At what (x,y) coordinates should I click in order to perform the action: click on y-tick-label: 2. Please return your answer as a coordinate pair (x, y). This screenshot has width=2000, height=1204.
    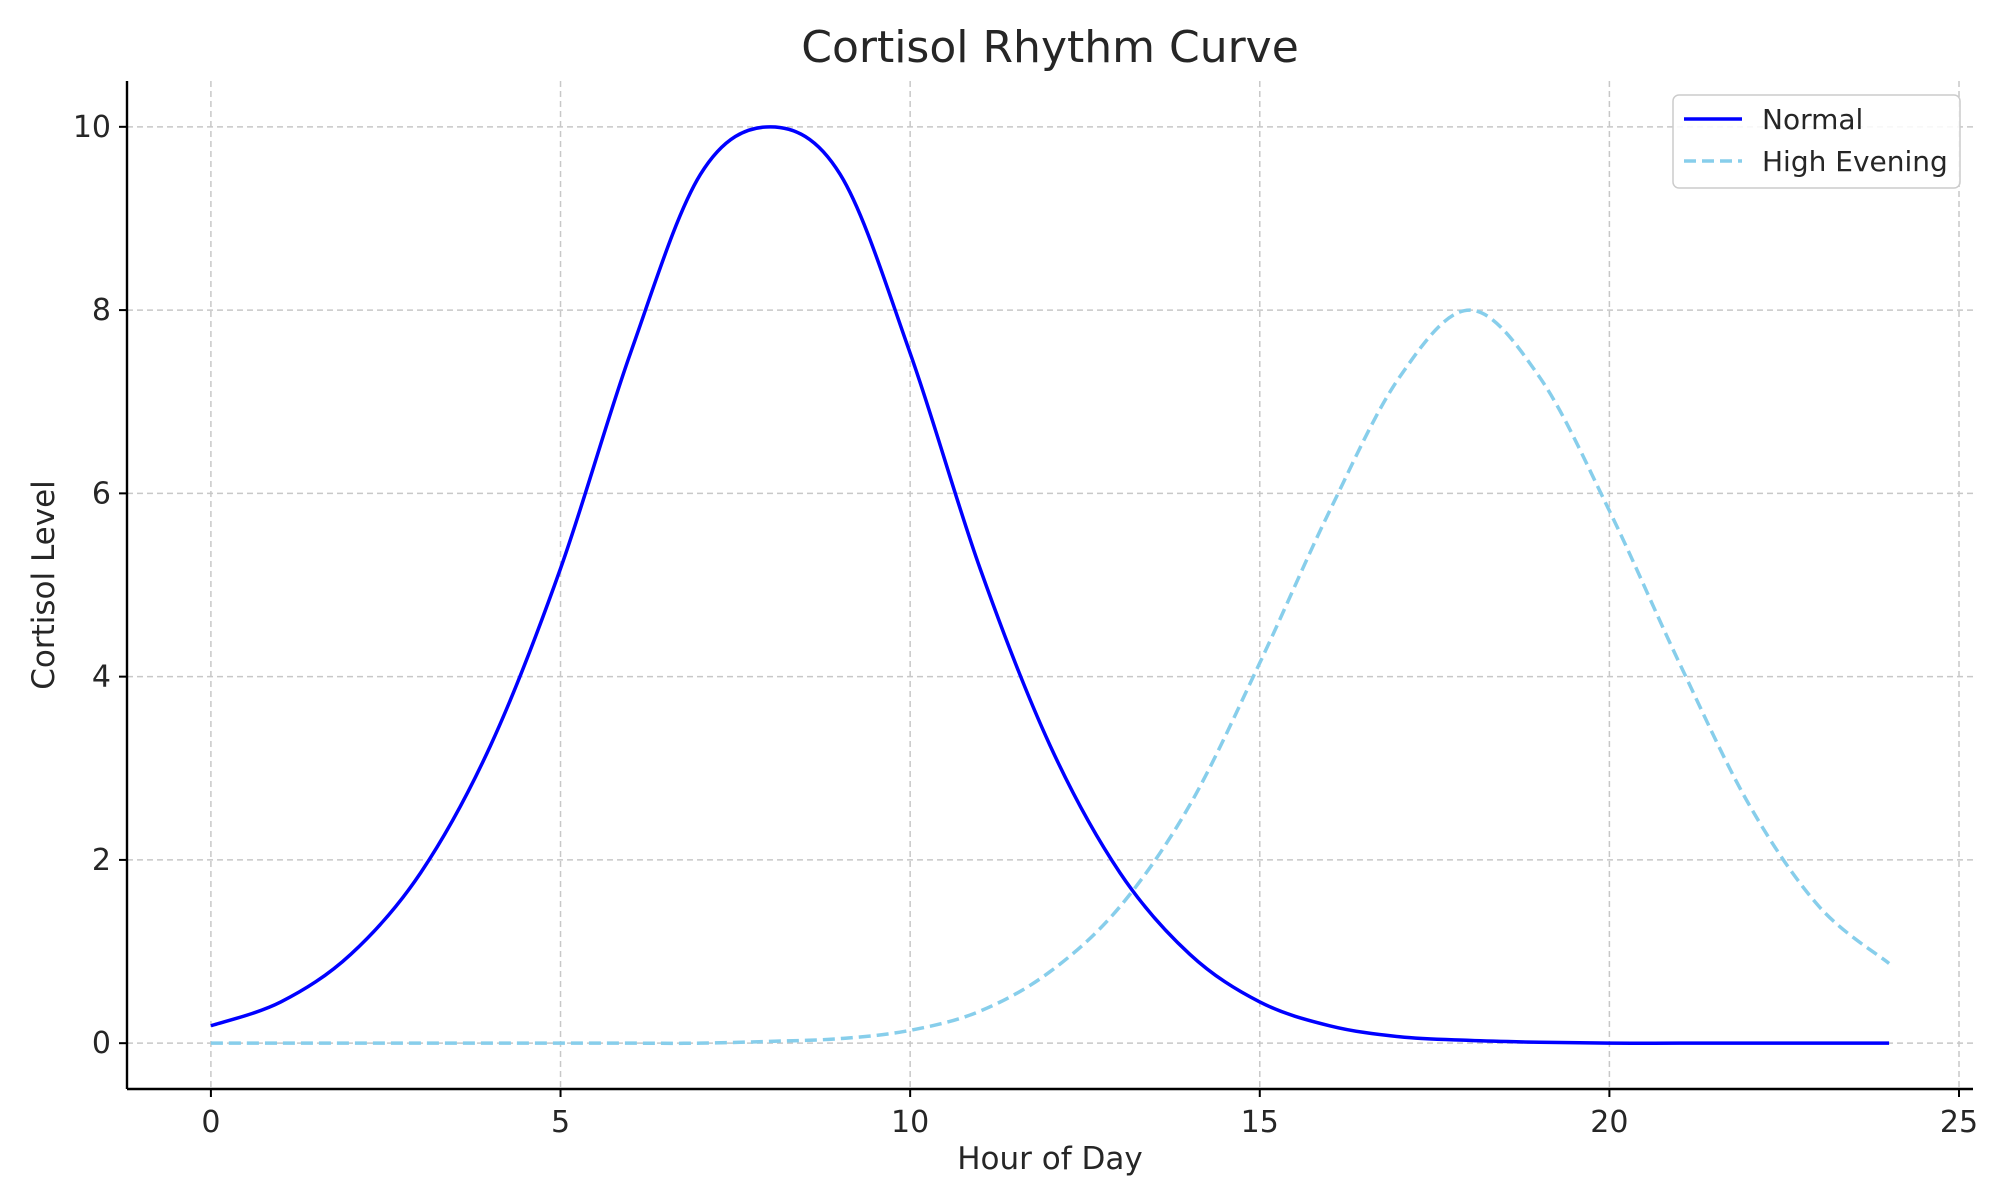
    Looking at the image, I should click on (101, 860).